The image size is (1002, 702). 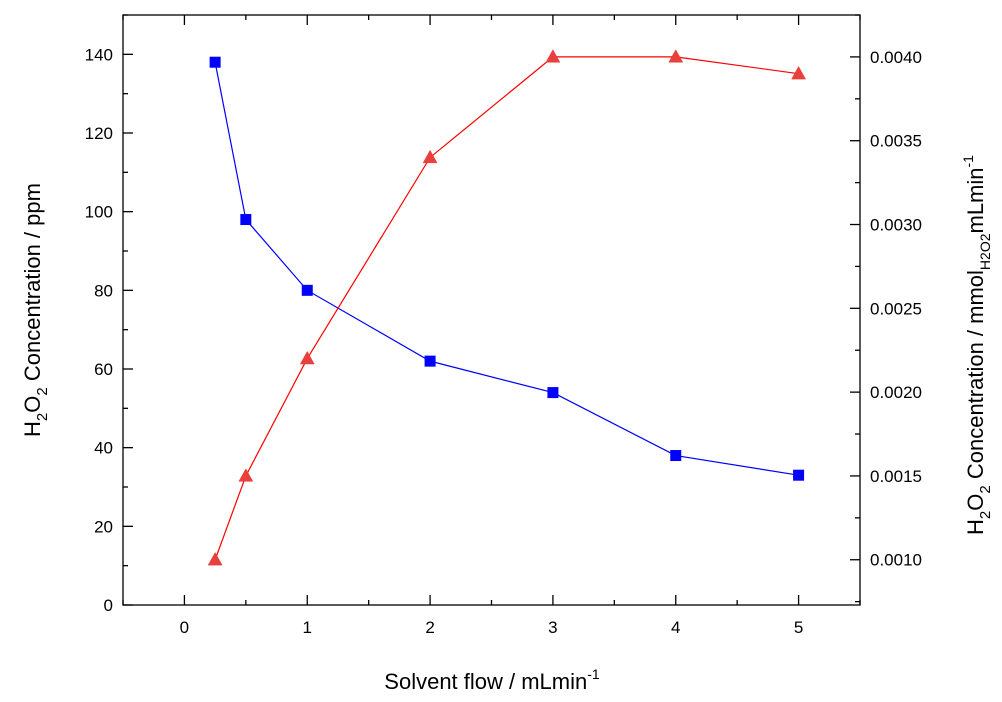 I want to click on x-axis-title: Solvent flow / mLmin-1, so click(x=492, y=680).